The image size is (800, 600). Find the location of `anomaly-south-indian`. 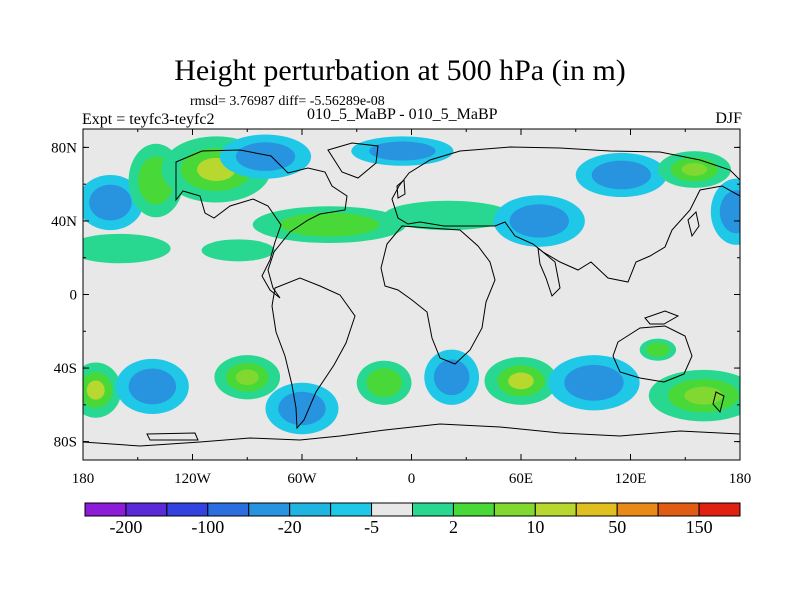

anomaly-south-indian is located at coordinates (521, 381).